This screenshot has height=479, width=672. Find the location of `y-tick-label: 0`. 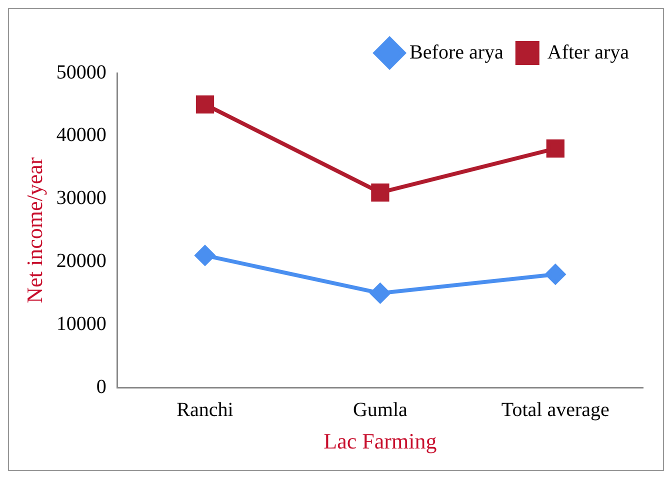

y-tick-label: 0 is located at coordinates (101, 387).